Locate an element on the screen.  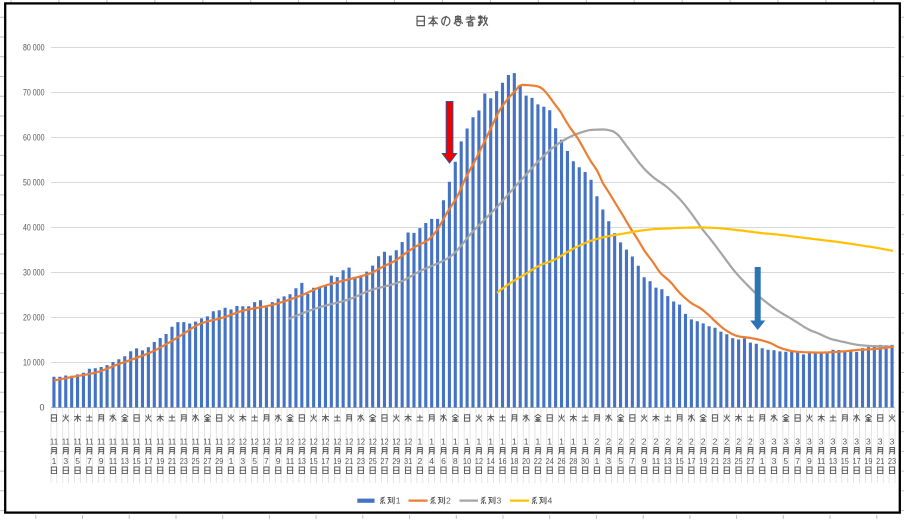
svg-text: 30 is located at coordinates (585, 461).